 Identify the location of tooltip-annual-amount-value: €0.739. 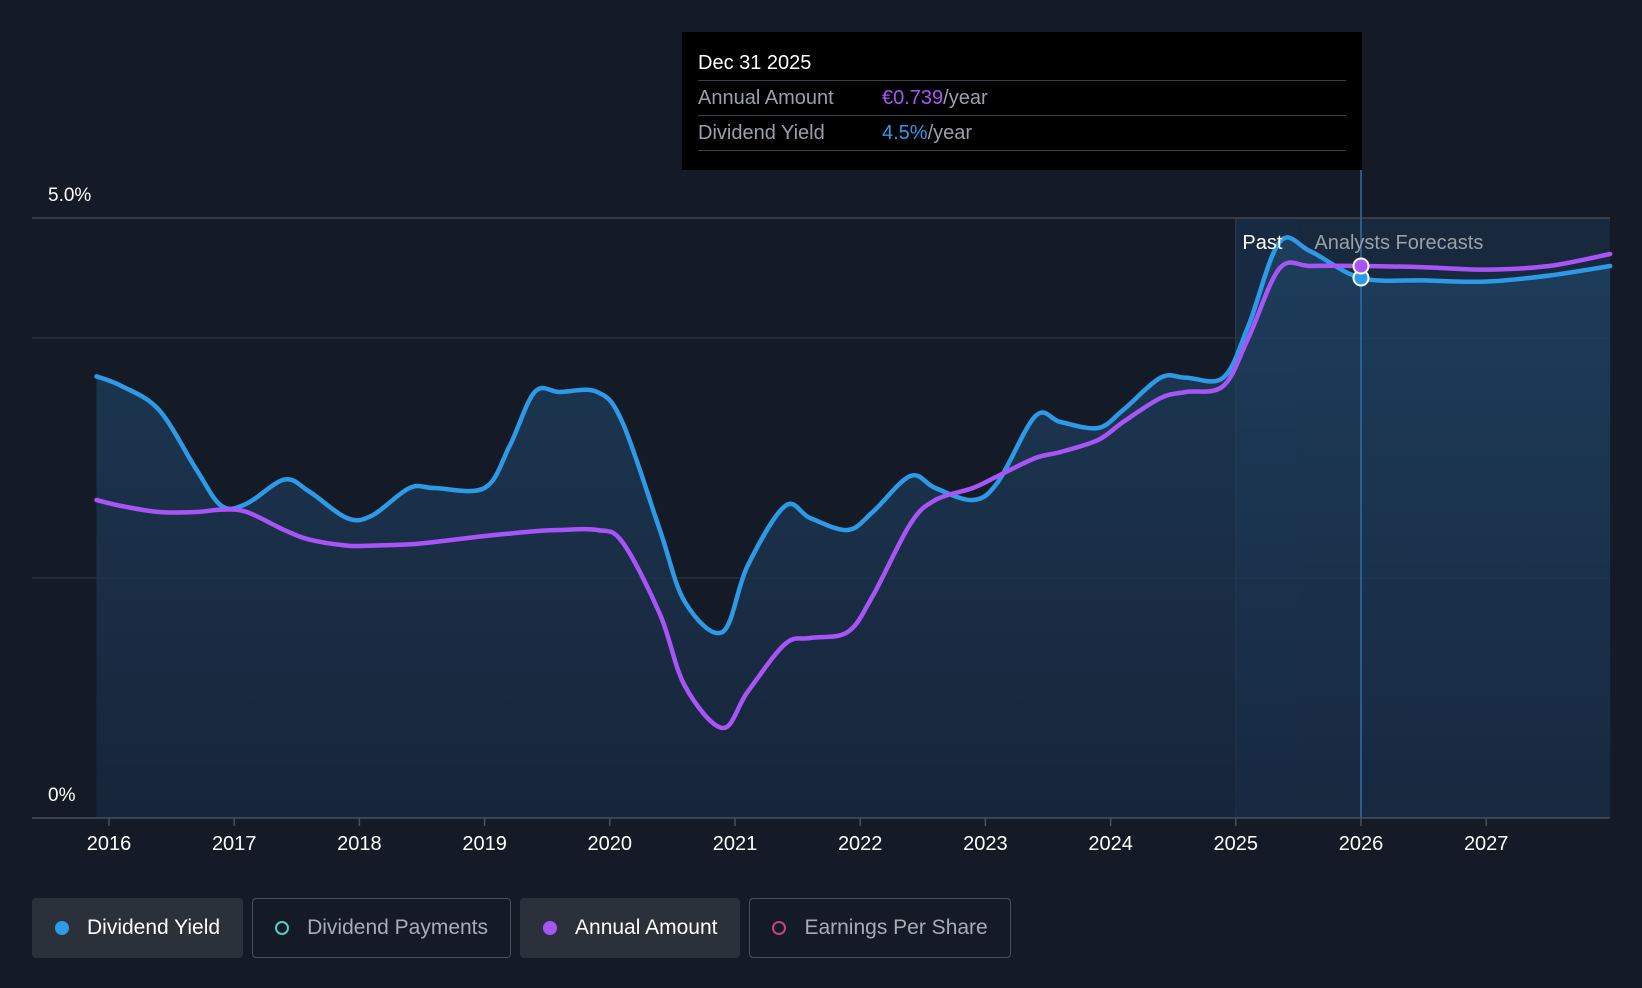
(913, 98).